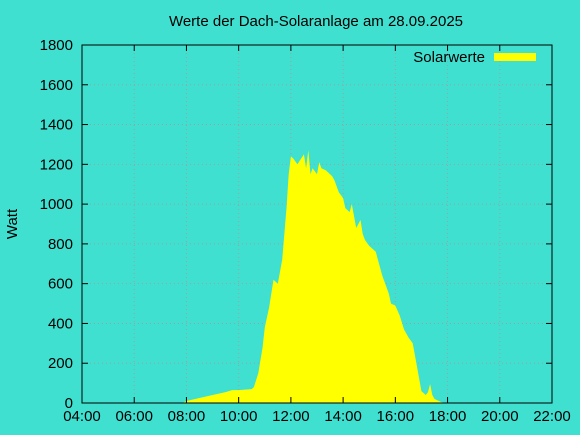 Image resolution: width=580 pixels, height=435 pixels. Describe the element at coordinates (515, 57) in the screenshot. I see `legend-swatch-solarwerte` at that location.